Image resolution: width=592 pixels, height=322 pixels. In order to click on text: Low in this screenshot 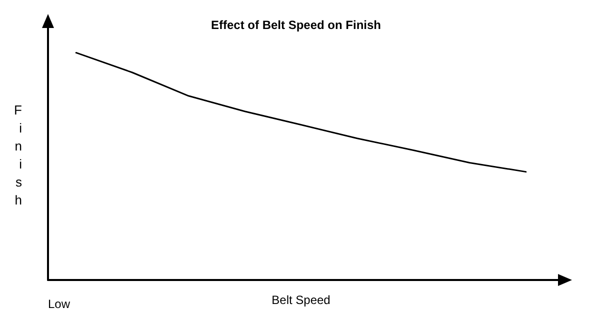, I will do `click(59, 304)`.